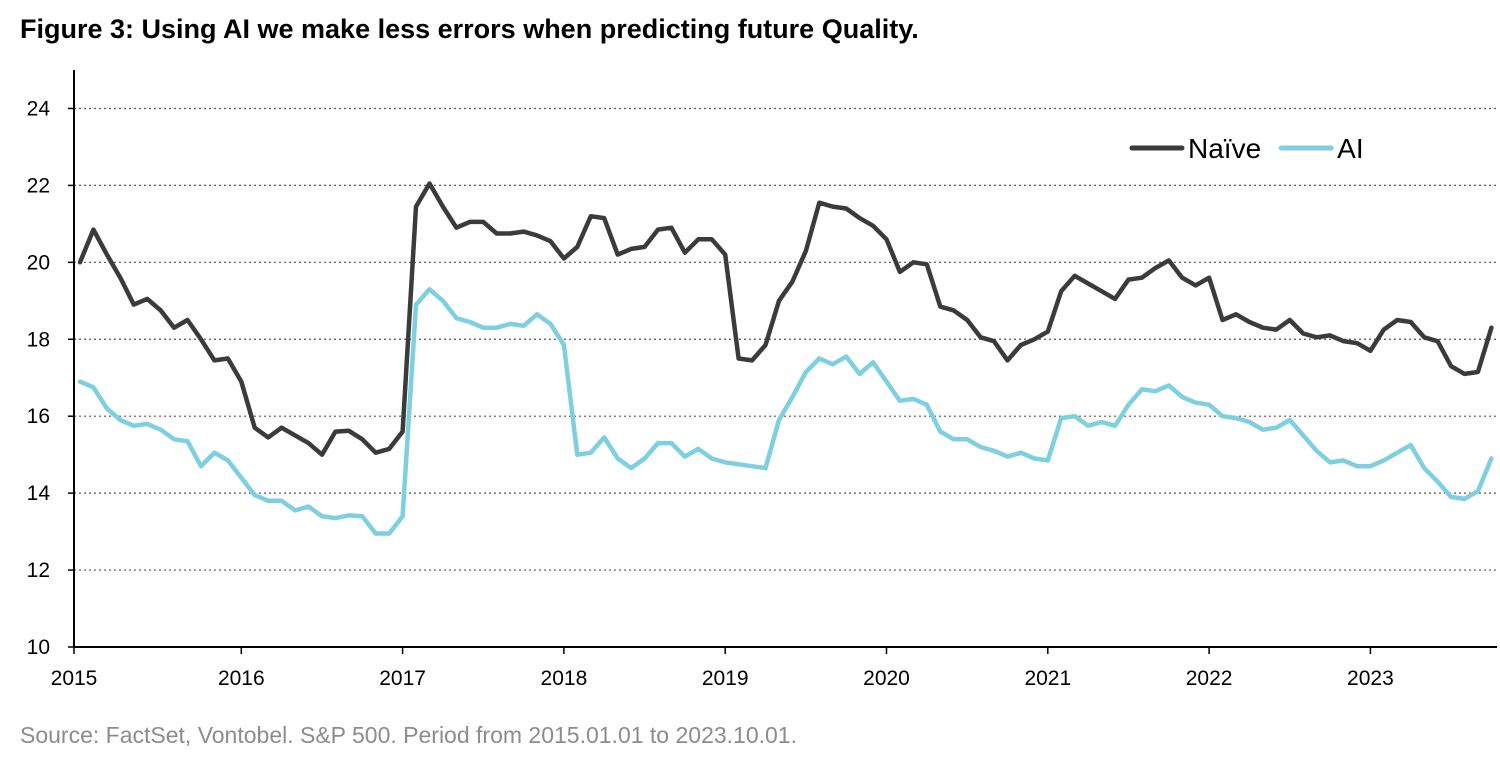 This screenshot has width=1500, height=767. What do you see at coordinates (38, 185) in the screenshot?
I see `y-tick-label: 22` at bounding box center [38, 185].